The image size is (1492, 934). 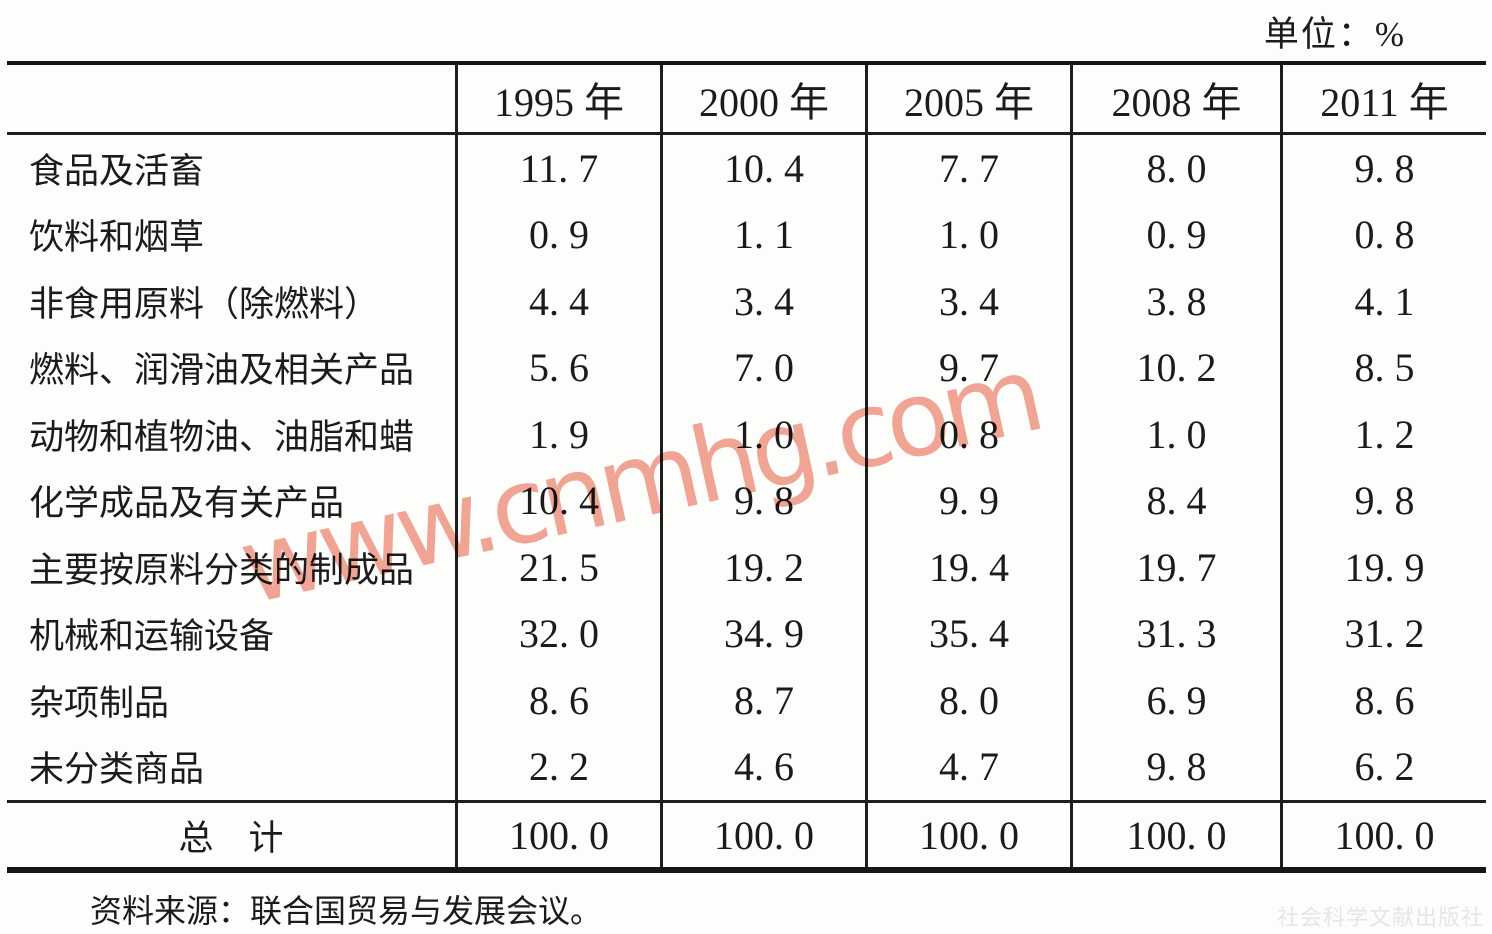 I want to click on table-row: 动物和植物油、油脂和蜡 1. 9 1. 0 0. 8 1. 0 1. 2, so click(x=746, y=434).